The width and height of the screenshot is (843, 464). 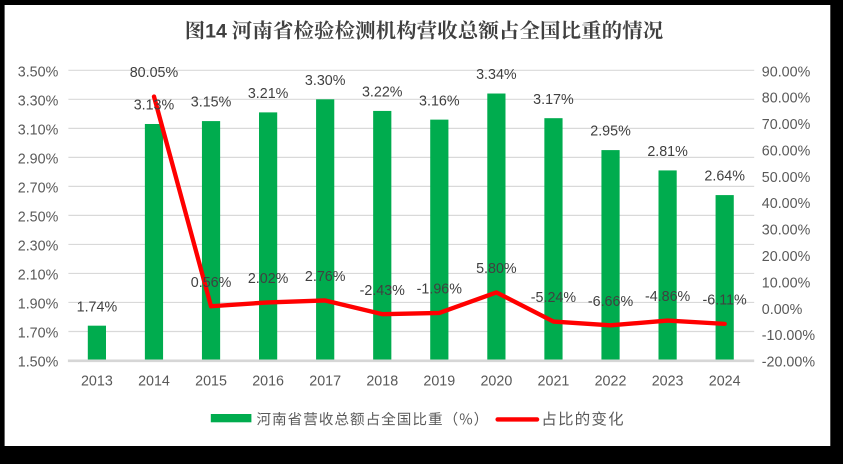 What do you see at coordinates (786, 99) in the screenshot?
I see `svg-text: 80.00%` at bounding box center [786, 99].